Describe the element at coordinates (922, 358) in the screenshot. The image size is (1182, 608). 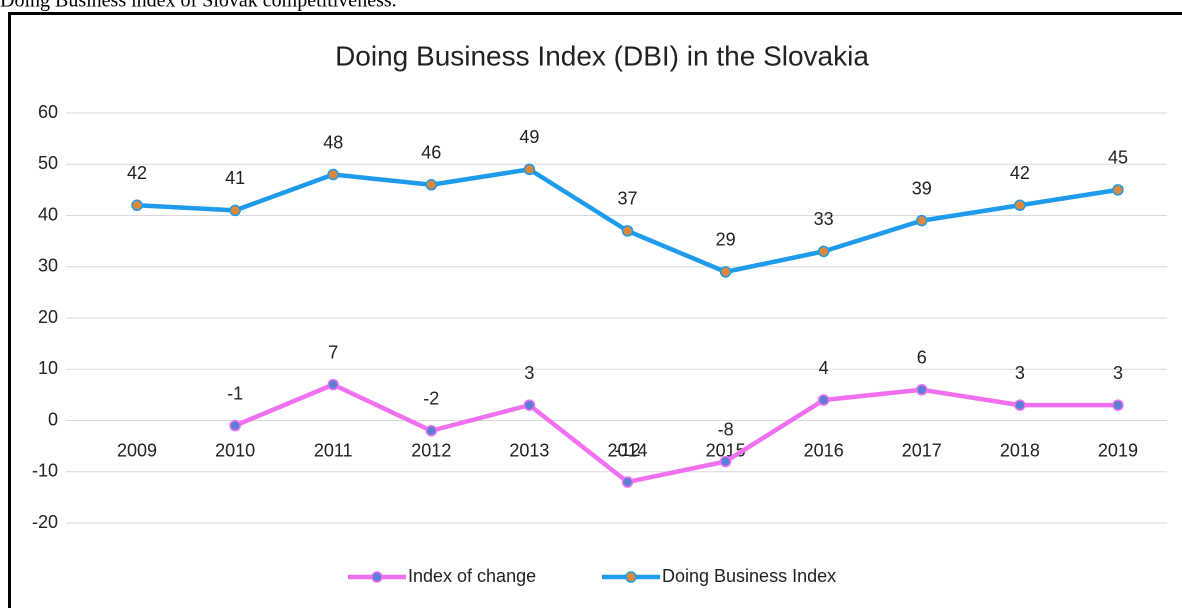
I see `data-label: 6` at that location.